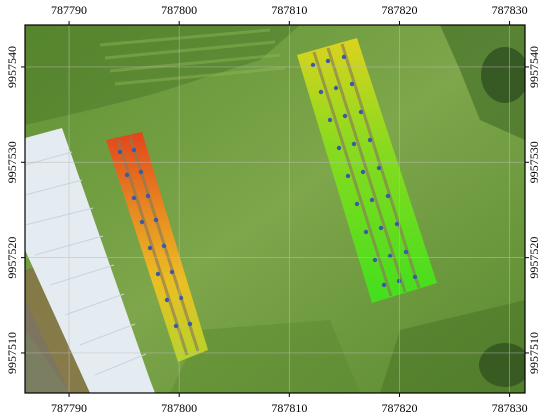 The height and width of the screenshot is (418, 550). I want to click on x-tick-label-top: 787820, so click(399, 10).